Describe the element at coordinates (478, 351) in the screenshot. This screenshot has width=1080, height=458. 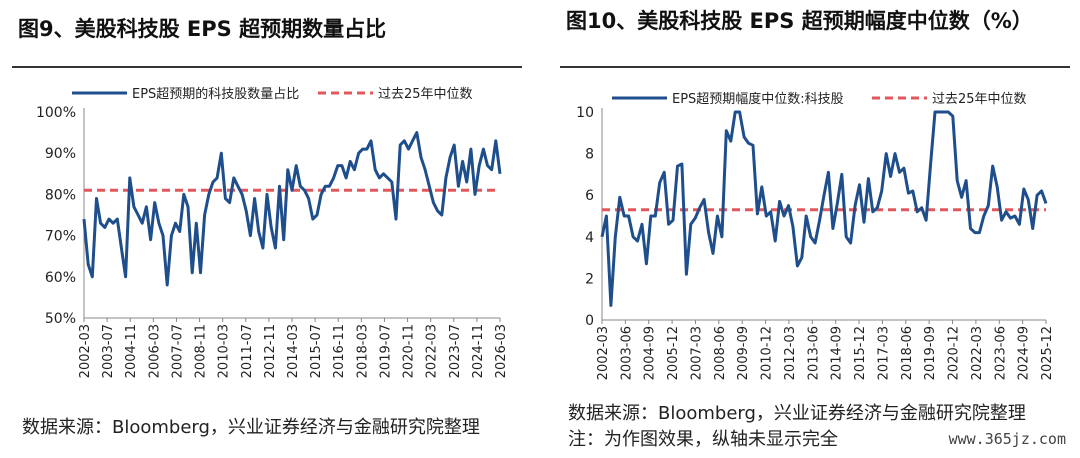
I see `x-tick-label: 2024-11` at that location.